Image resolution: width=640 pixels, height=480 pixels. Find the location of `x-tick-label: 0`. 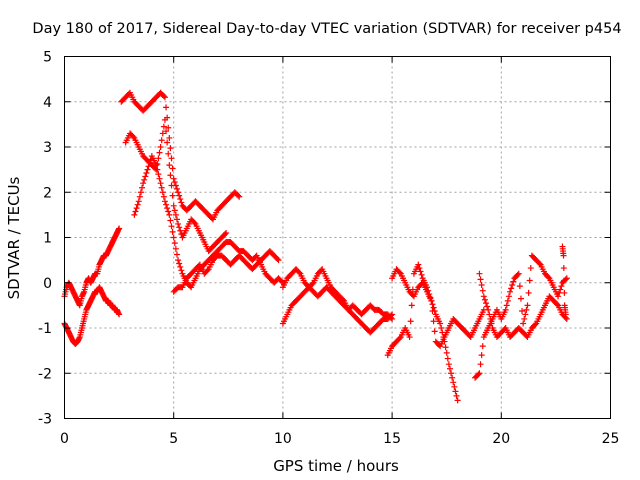

x-tick-label: 0 is located at coordinates (64, 439).